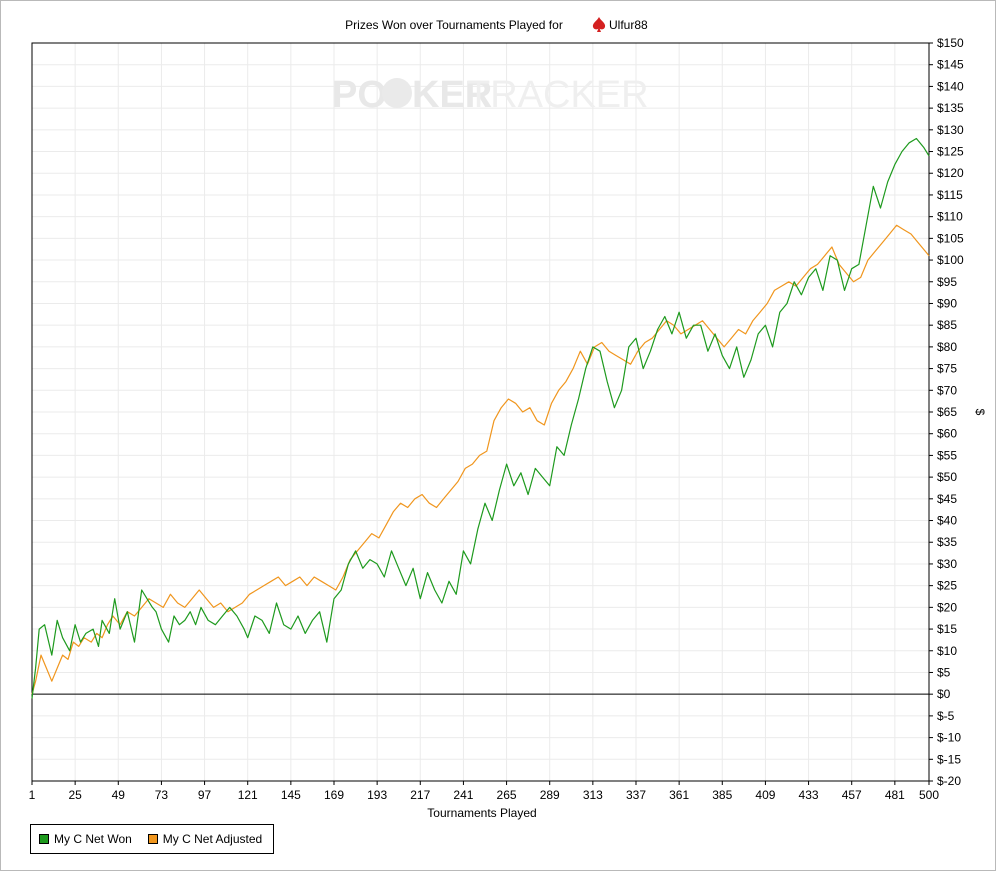 The height and width of the screenshot is (871, 996). Describe the element at coordinates (75, 795) in the screenshot. I see `x-tick-label: 25` at that location.